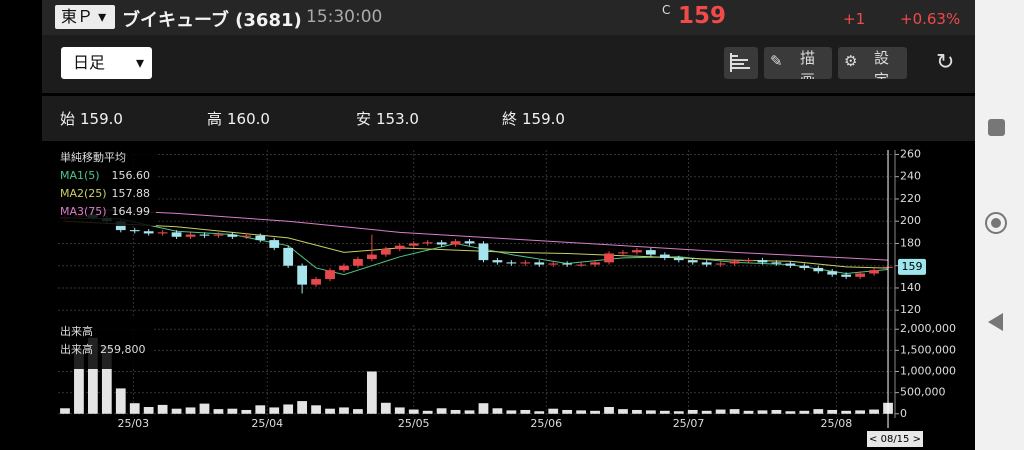  Describe the element at coordinates (387, 118) in the screenshot. I see `ohlc-item: 安 153.0` at that location.